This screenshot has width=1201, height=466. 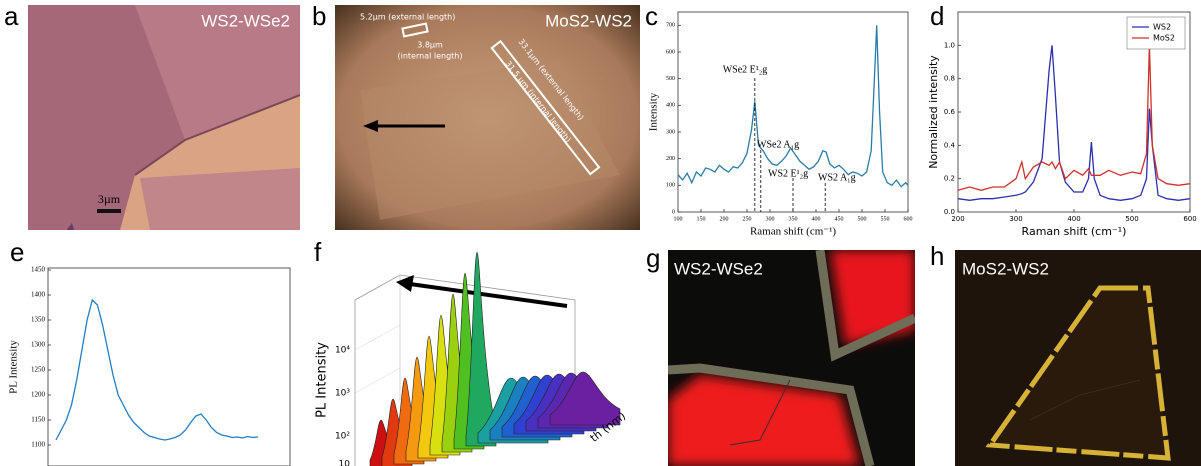 I want to click on y-tick-label: 10⁴, so click(x=342, y=351).